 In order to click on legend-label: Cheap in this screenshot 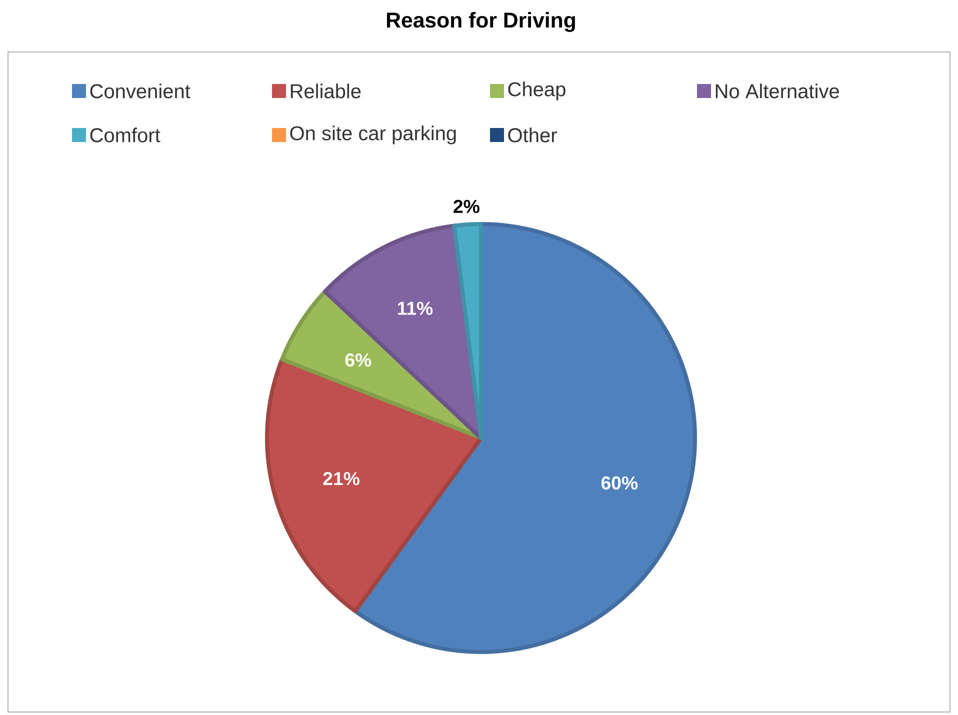, I will do `click(537, 91)`.